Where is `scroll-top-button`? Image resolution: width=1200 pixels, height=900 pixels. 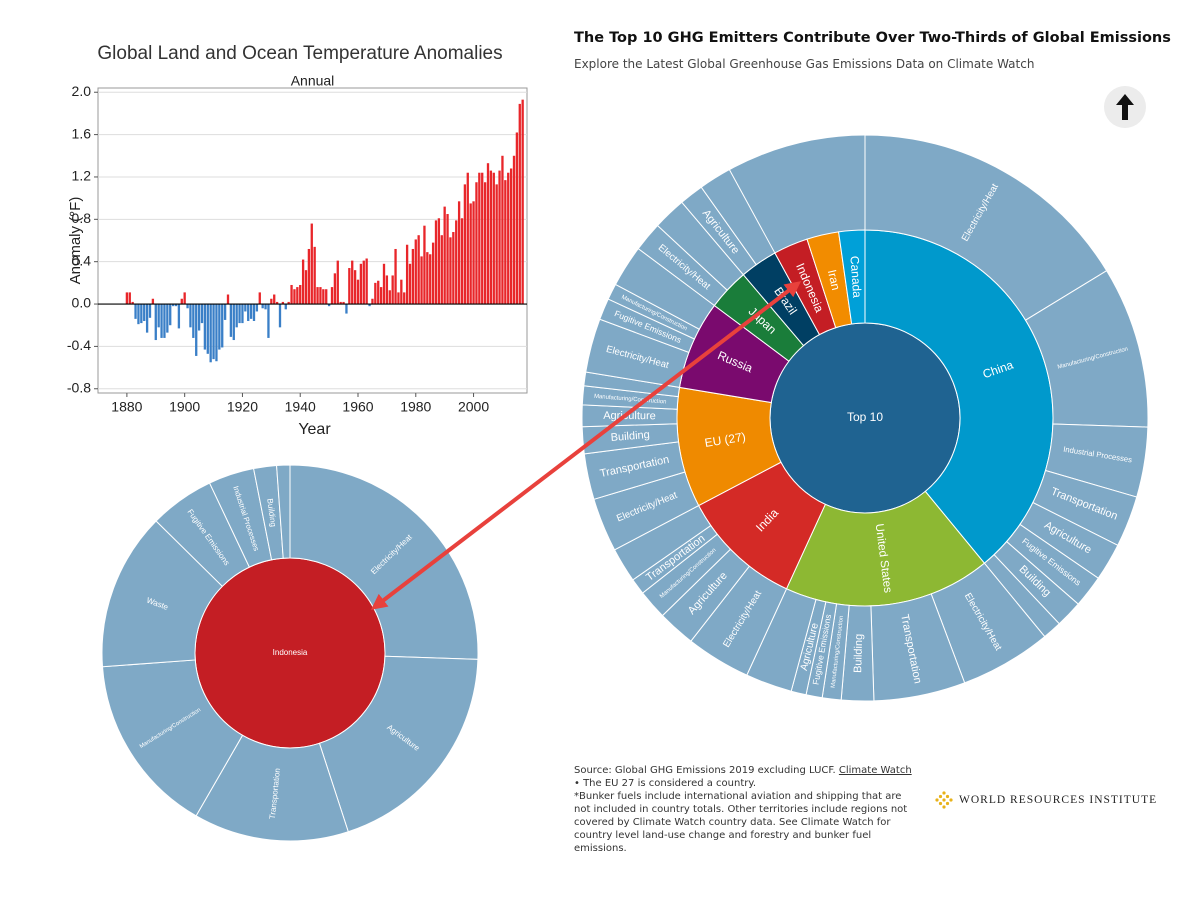 scroll-top-button is located at coordinates (1125, 107).